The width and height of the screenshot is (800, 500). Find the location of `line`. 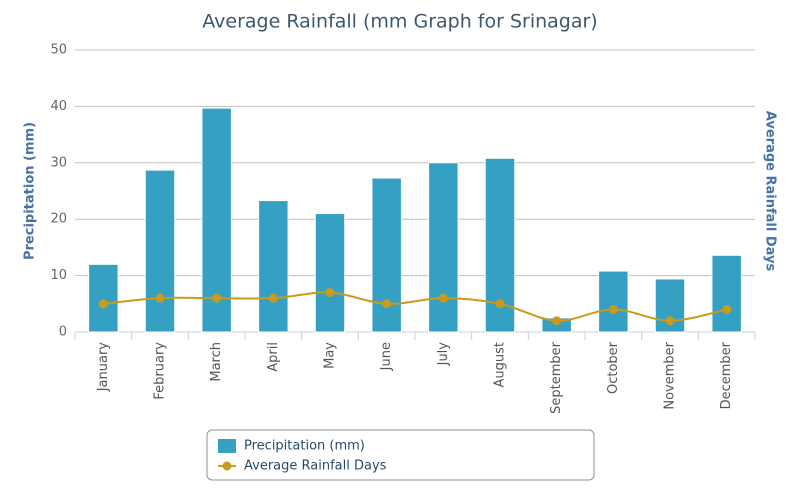

line is located at coordinates (415, 306).